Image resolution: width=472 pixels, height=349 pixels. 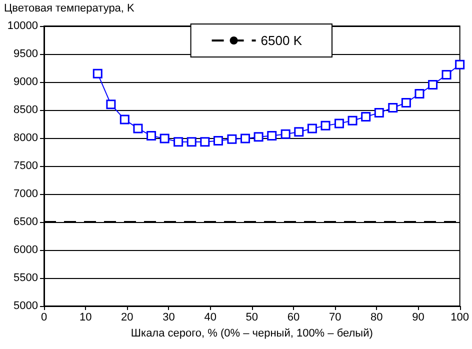 I want to click on y-tick-label: 5500, so click(x=26, y=278).